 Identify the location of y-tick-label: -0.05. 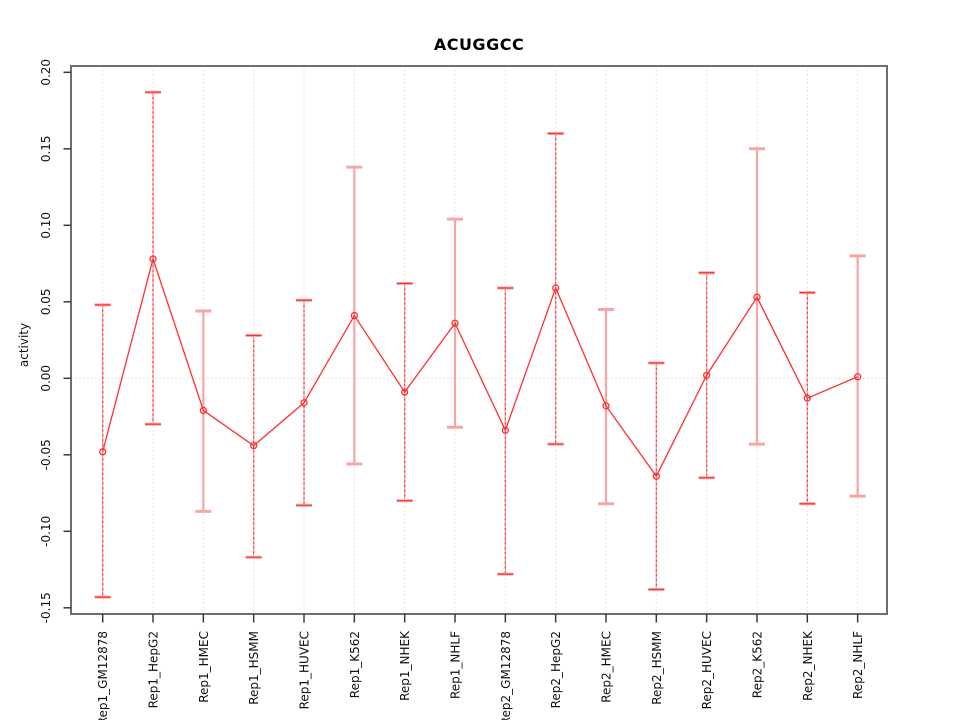
(46, 454).